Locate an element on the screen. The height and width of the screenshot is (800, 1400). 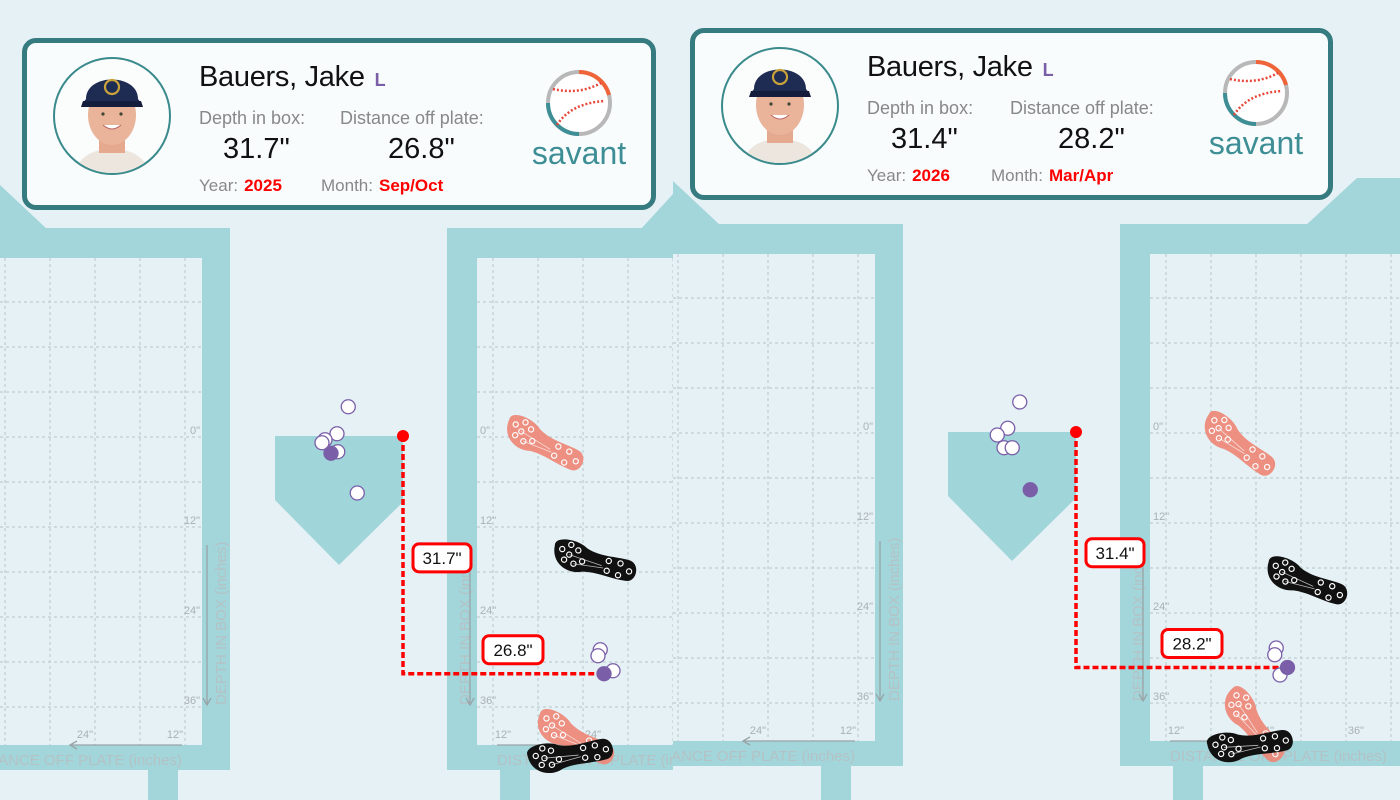
depth-tick-right: 0" is located at coordinates (1158, 427).